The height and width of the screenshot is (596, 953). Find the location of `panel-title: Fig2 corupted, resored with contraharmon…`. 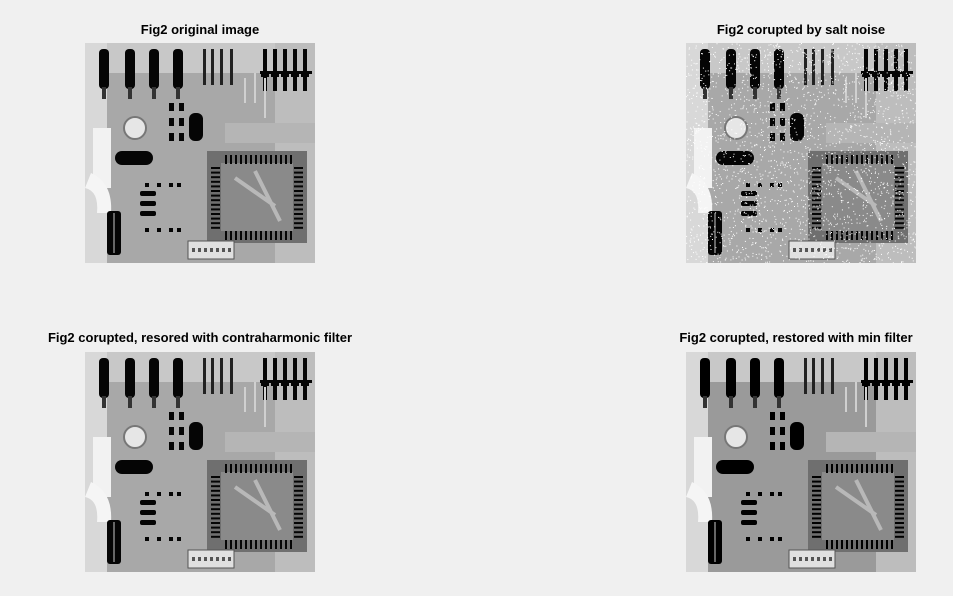

panel-title: Fig2 corupted, resored with contraharmon… is located at coordinates (200, 337).